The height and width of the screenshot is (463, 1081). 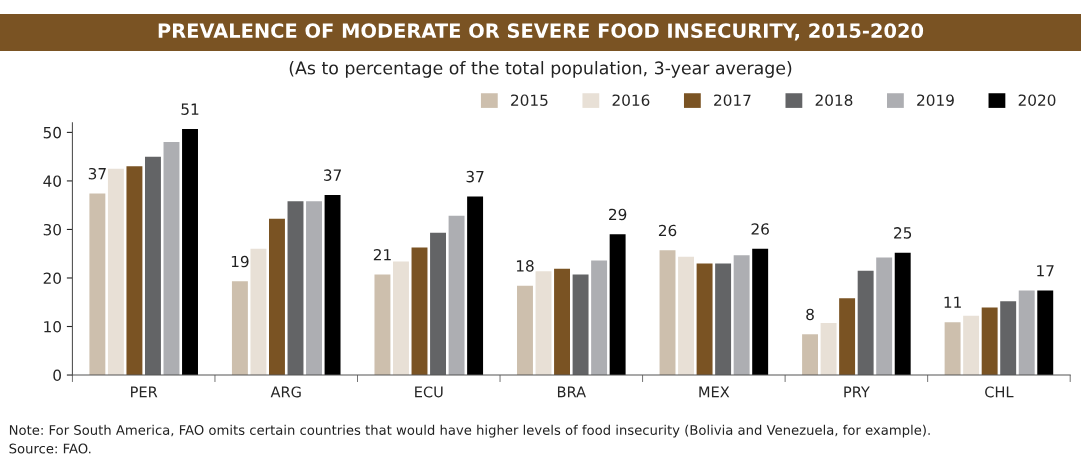 What do you see at coordinates (52, 132) in the screenshot?
I see `y-tick-label: 50` at bounding box center [52, 132].